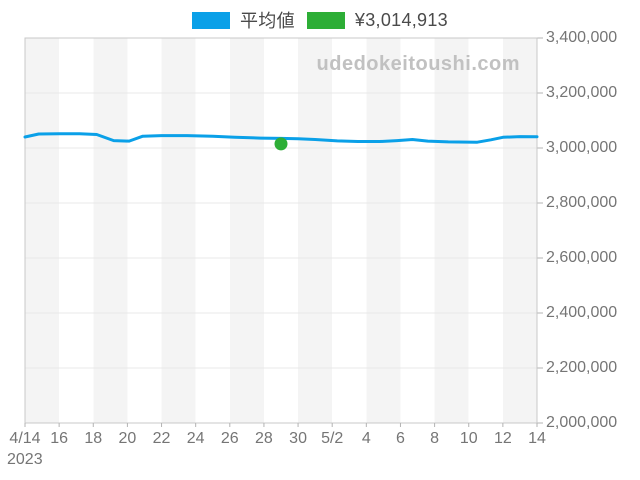 The width and height of the screenshot is (640, 480). What do you see at coordinates (418, 64) in the screenshot?
I see `watermark: udedokeitoushi.com` at bounding box center [418, 64].